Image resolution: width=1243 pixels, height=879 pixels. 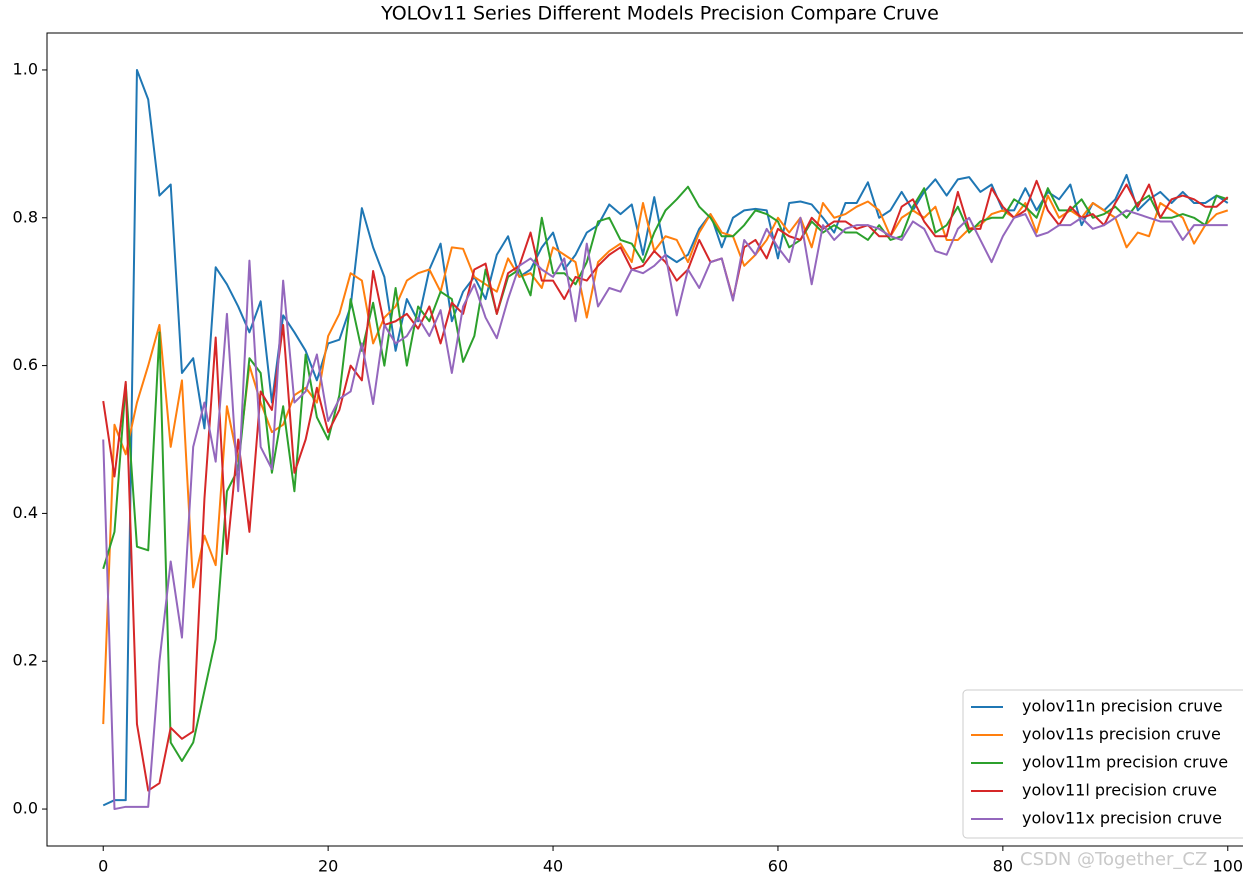 What do you see at coordinates (103, 866) in the screenshot?
I see `x-tick-label: 0` at bounding box center [103, 866].